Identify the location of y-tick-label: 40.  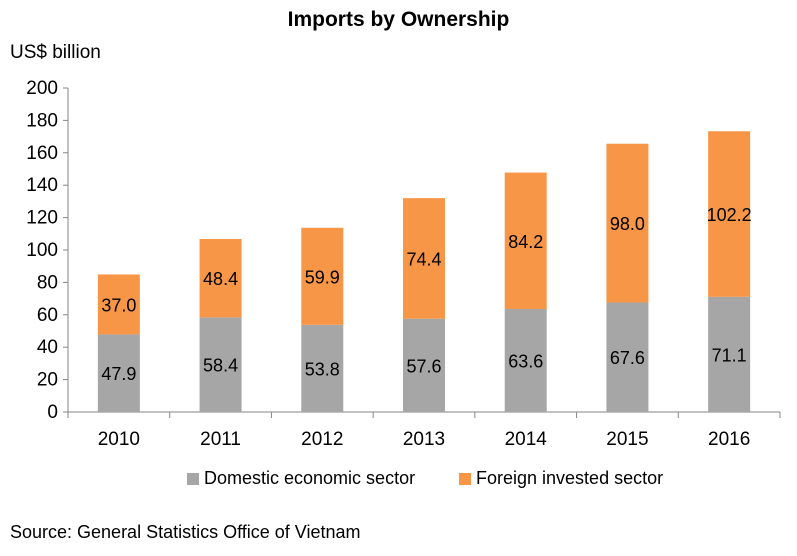
(47, 347).